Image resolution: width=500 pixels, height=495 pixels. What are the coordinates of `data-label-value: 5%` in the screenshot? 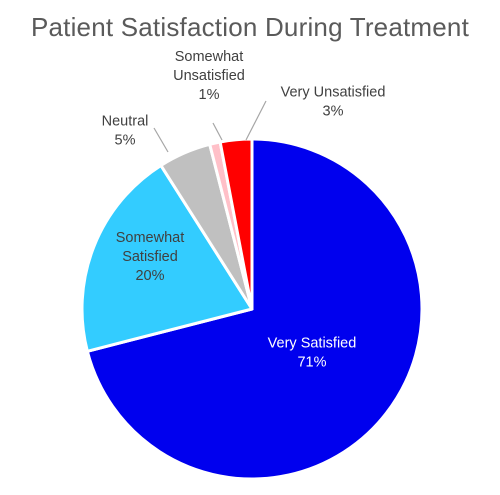 It's located at (125, 141).